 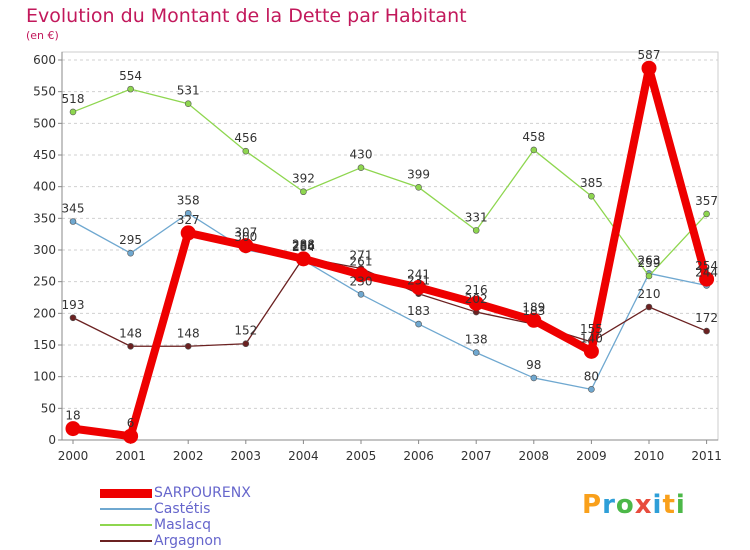 What do you see at coordinates (533, 137) in the screenshot?
I see `data-label: 458` at bounding box center [533, 137].